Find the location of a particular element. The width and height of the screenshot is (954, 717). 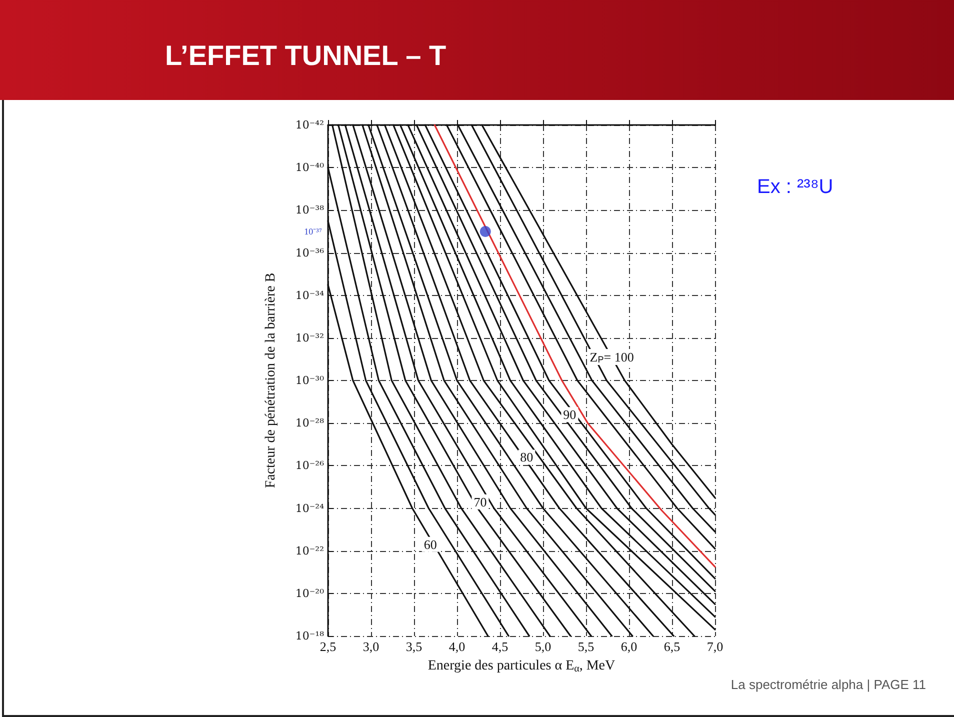

y-tick-label: 10⁻⁴⁰ is located at coordinates (310, 167).